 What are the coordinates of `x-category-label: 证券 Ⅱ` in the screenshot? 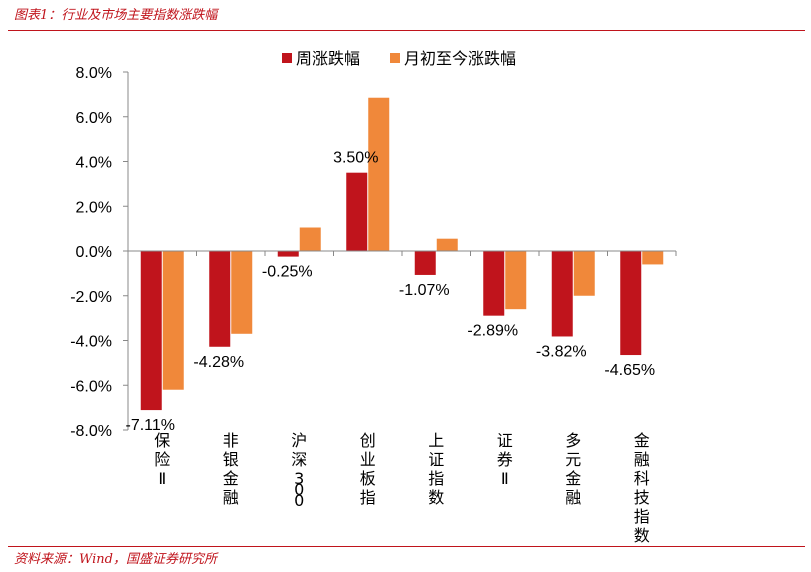 It's located at (505, 459).